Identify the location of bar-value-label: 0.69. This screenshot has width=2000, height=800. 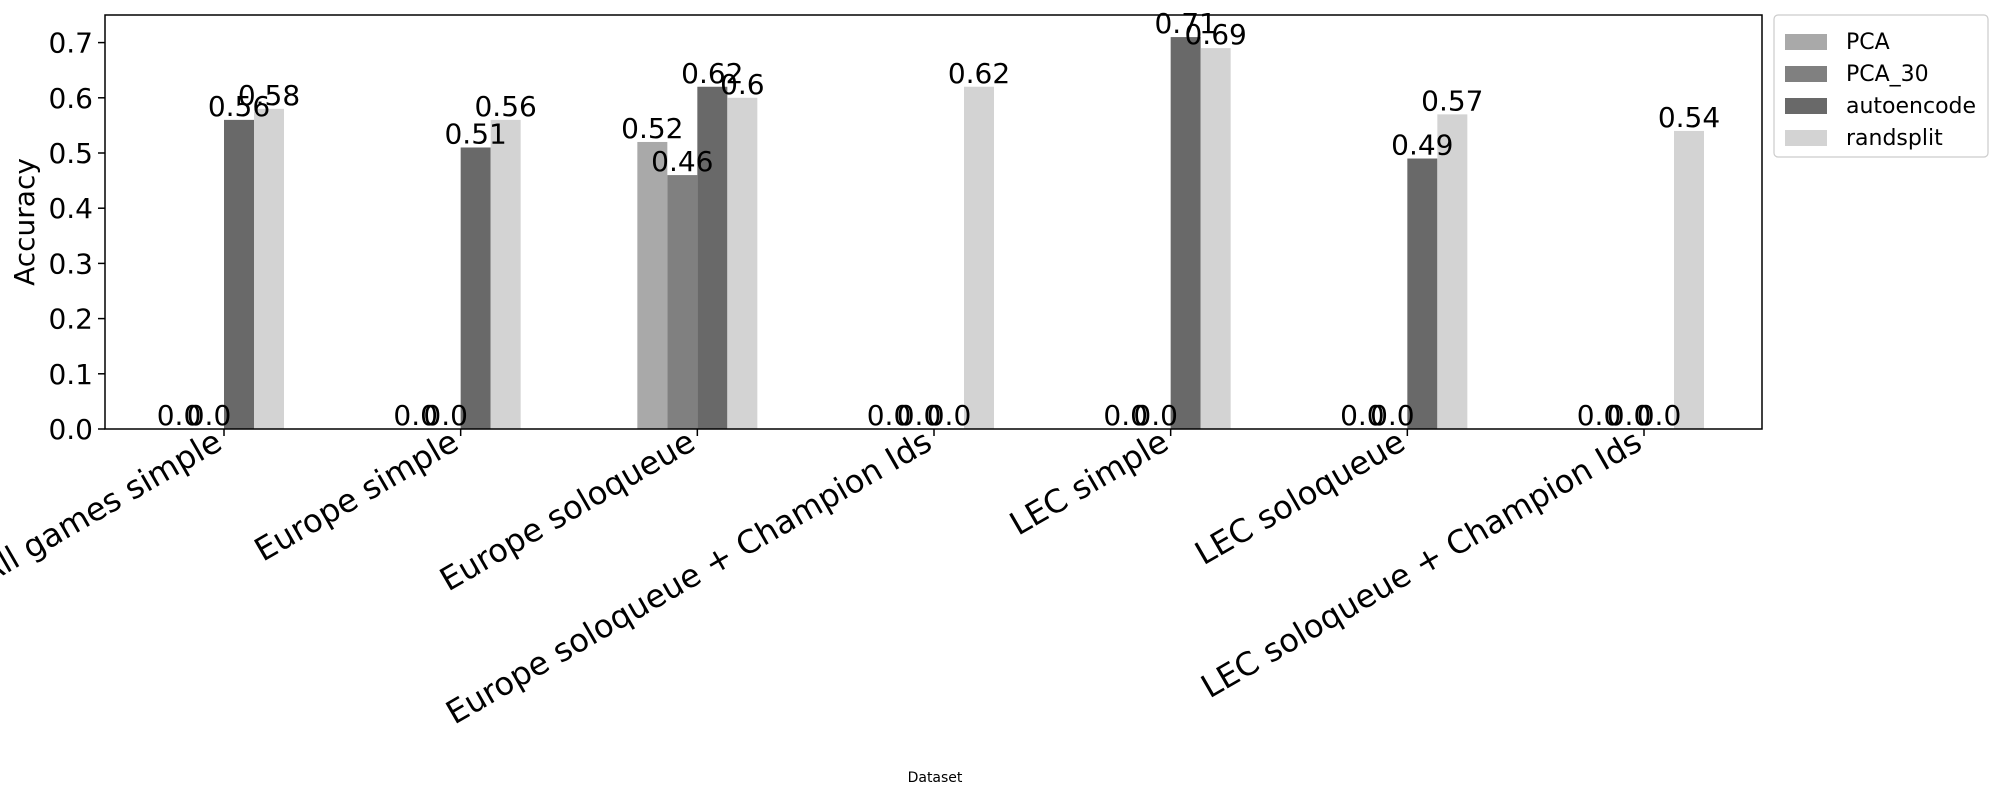
(1215, 34).